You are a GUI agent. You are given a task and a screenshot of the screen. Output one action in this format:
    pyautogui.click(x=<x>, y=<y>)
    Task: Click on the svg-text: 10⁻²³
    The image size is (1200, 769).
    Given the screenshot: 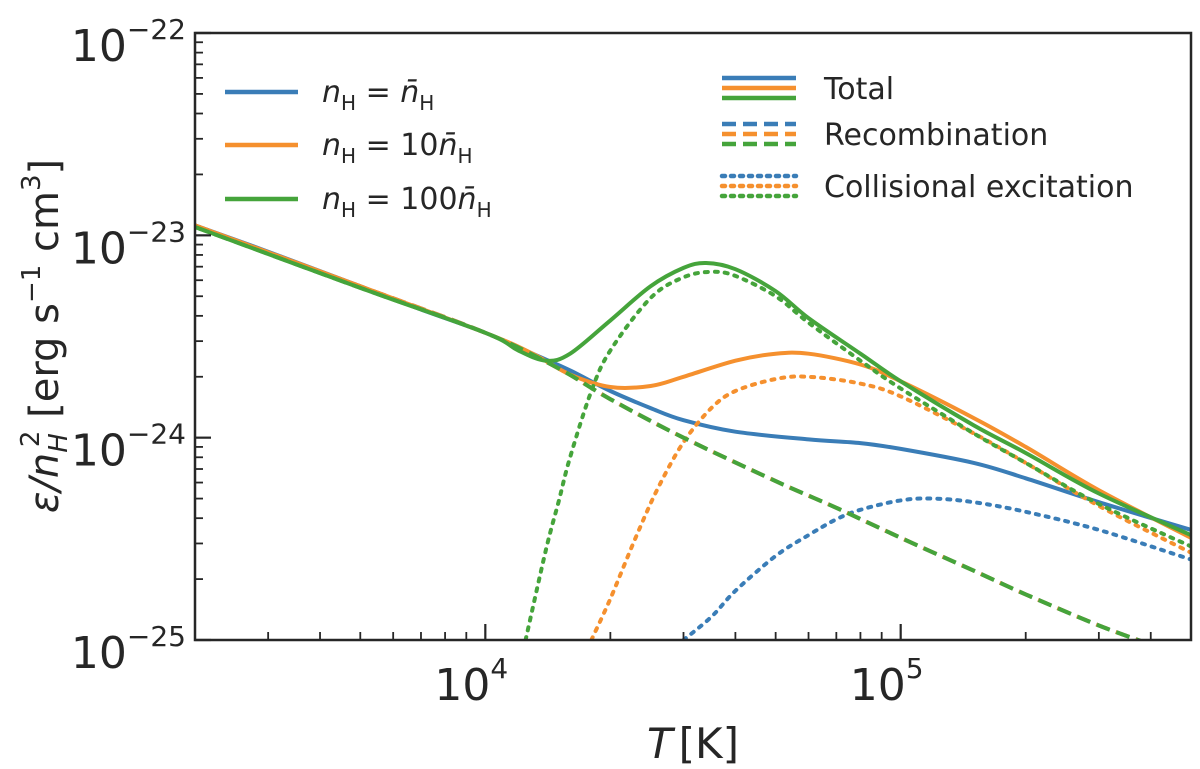 What is the action you would take?
    pyautogui.click(x=128, y=244)
    